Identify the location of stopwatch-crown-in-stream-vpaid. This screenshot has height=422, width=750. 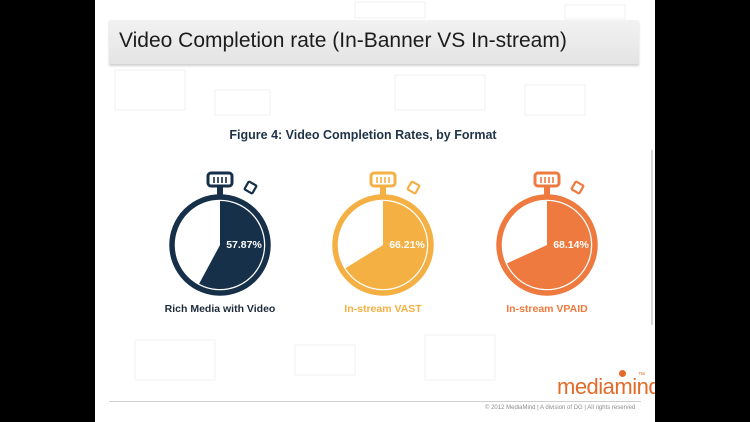
(547, 179).